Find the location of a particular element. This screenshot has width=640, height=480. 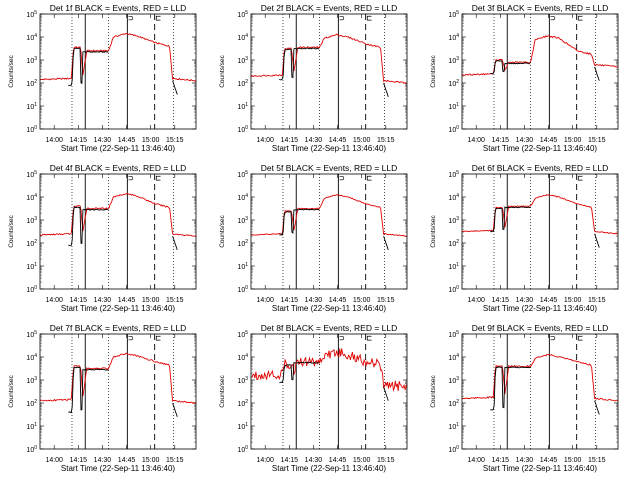

panel-title: Det 6f BLACK = Events, RED = LLD is located at coordinates (540, 168).